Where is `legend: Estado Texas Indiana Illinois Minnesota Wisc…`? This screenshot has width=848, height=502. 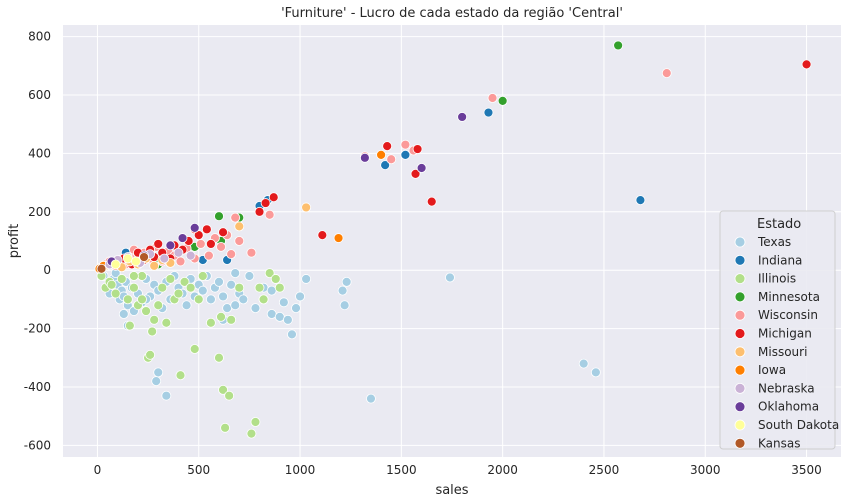 legend: Estado Texas Indiana Illinois Minnesota Wisc… is located at coordinates (779, 330).